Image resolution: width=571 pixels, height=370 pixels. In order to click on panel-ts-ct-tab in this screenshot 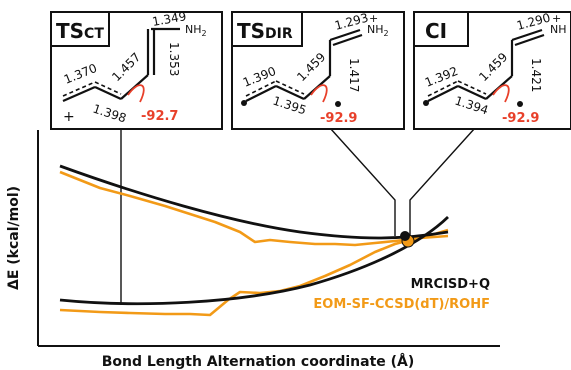, I will do `click(80, 29)`.